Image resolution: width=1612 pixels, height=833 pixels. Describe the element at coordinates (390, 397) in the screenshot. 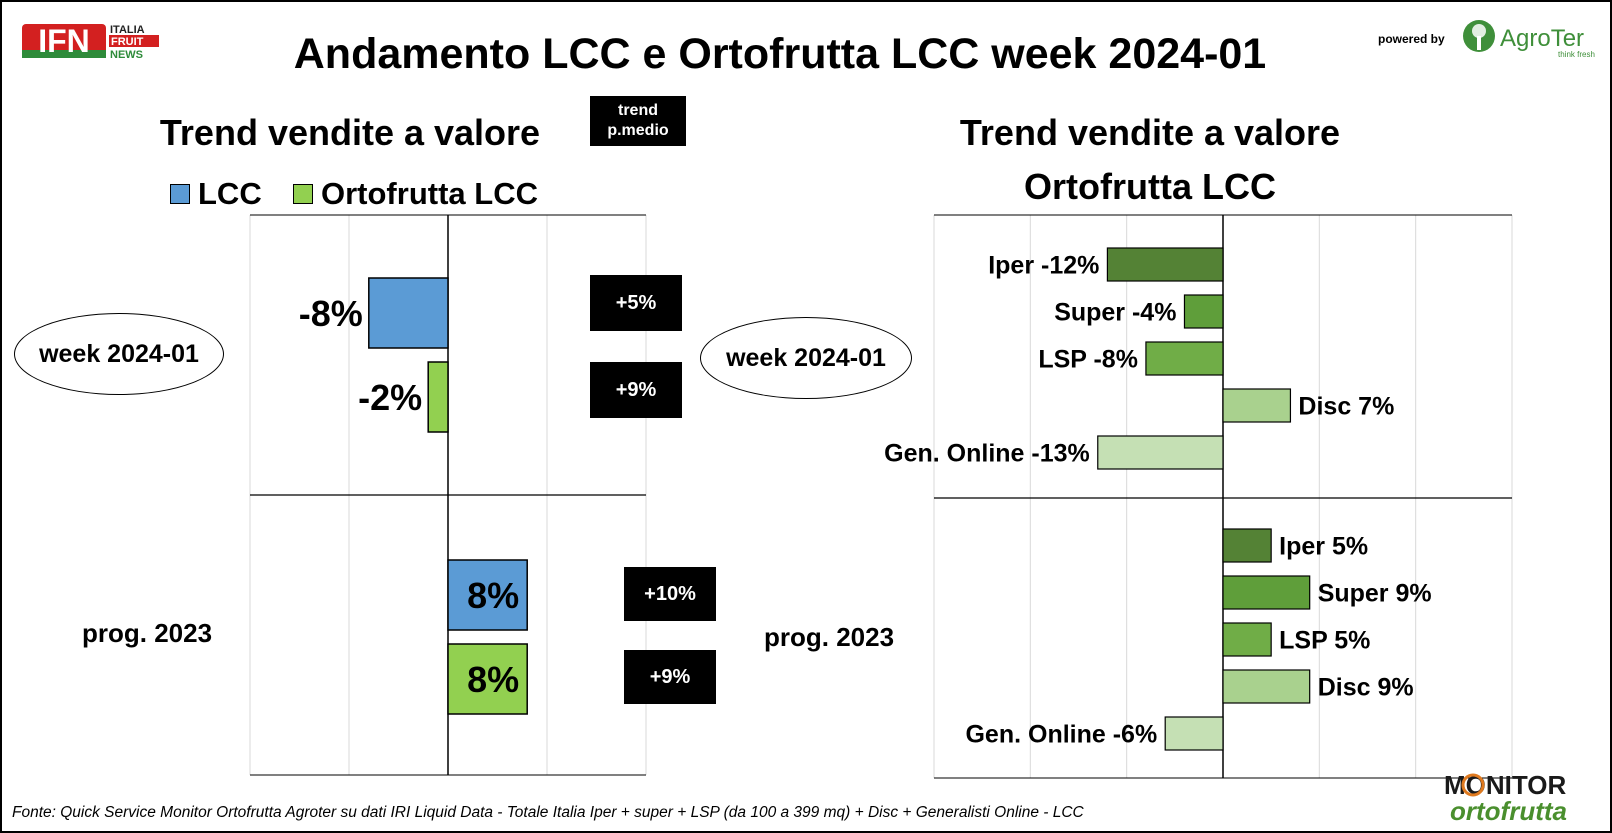

I see `left-bar-label: -2%` at that location.